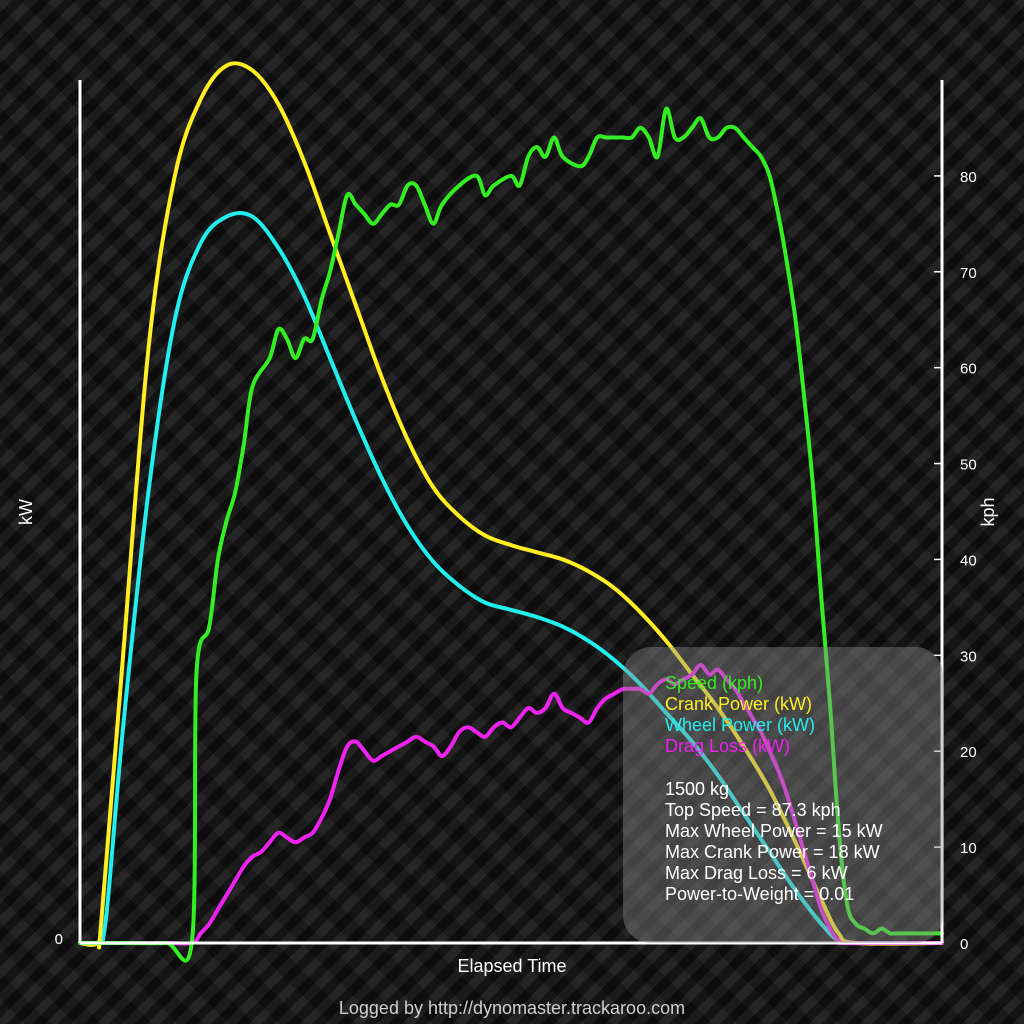 Image resolution: width=1024 pixels, height=1024 pixels. Describe the element at coordinates (968, 752) in the screenshot. I see `right-axis-tick-label: 20` at that location.